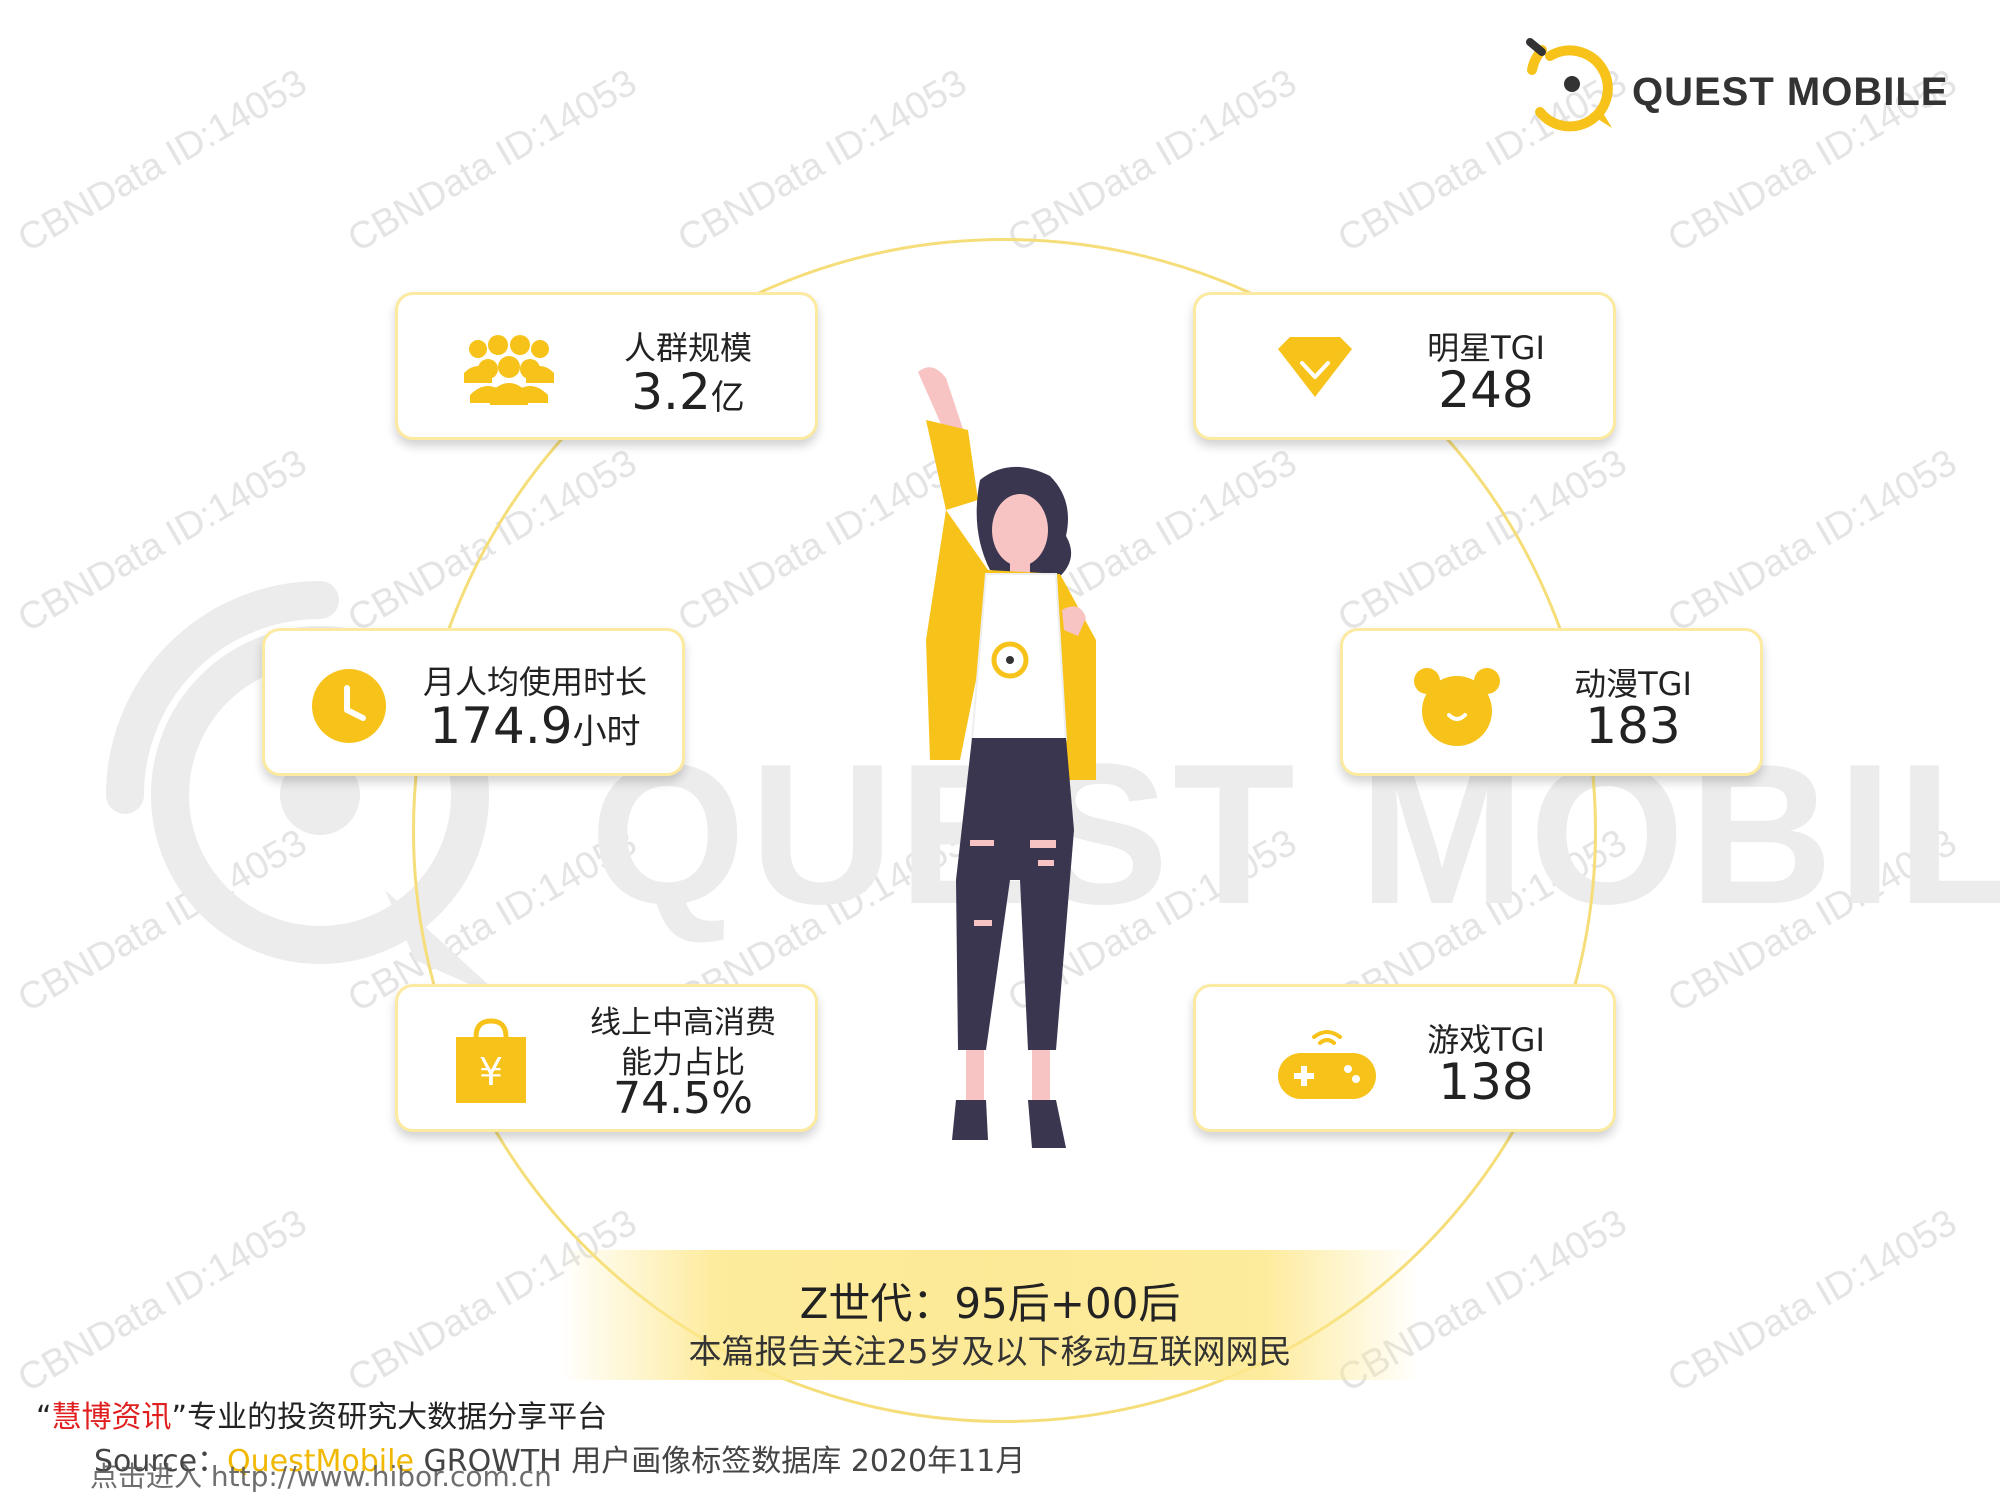 This screenshot has height=1500, width=2000. I want to click on card-label: 游戏TGI, so click(1486, 1040).